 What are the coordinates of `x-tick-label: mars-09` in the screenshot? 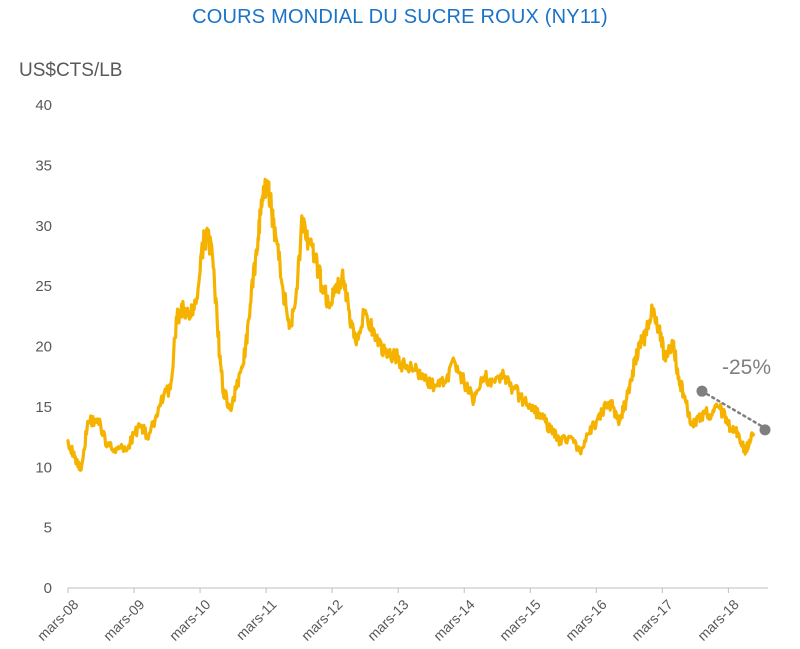 It's located at (124, 620).